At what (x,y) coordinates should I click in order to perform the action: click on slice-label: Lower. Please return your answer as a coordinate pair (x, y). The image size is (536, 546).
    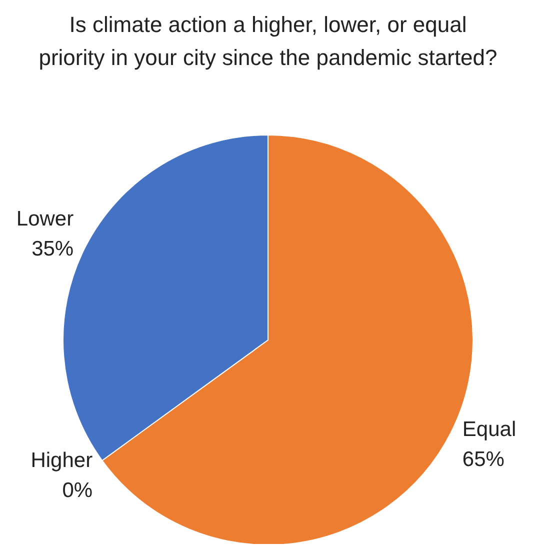
    Looking at the image, I should click on (45, 219).